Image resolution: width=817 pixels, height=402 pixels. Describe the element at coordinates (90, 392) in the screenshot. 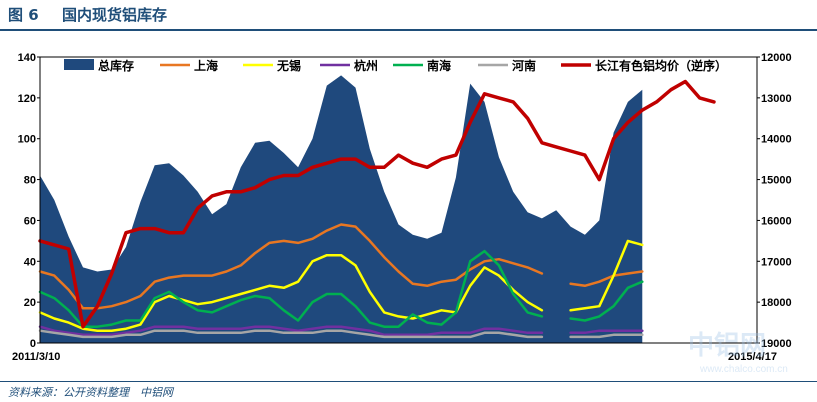

I see `source-note: 资料来源：公开资料整理 中铝网` at that location.